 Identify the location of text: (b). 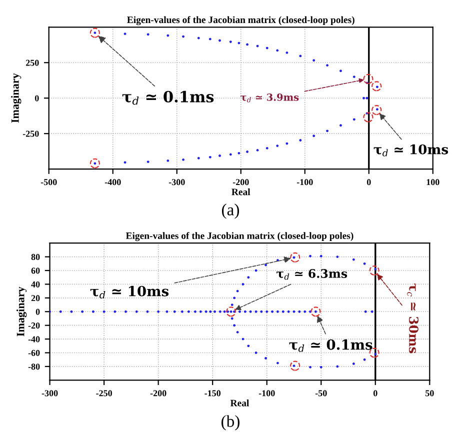
(231, 422).